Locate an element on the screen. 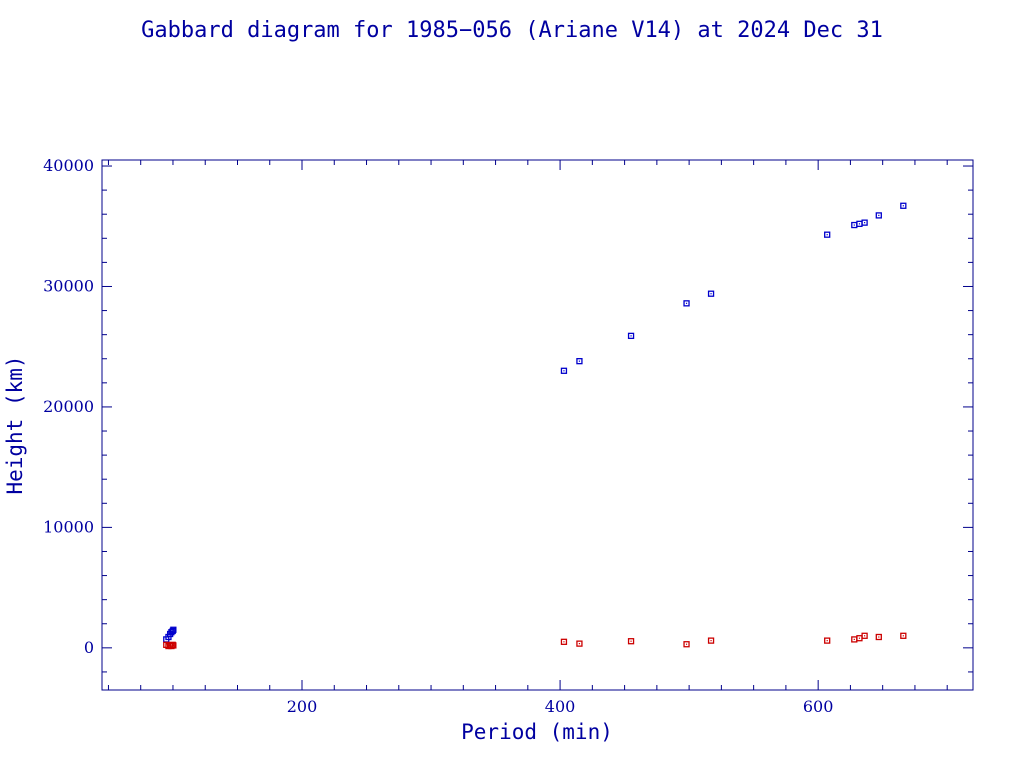  y-tick-label: 30000 is located at coordinates (68, 285).